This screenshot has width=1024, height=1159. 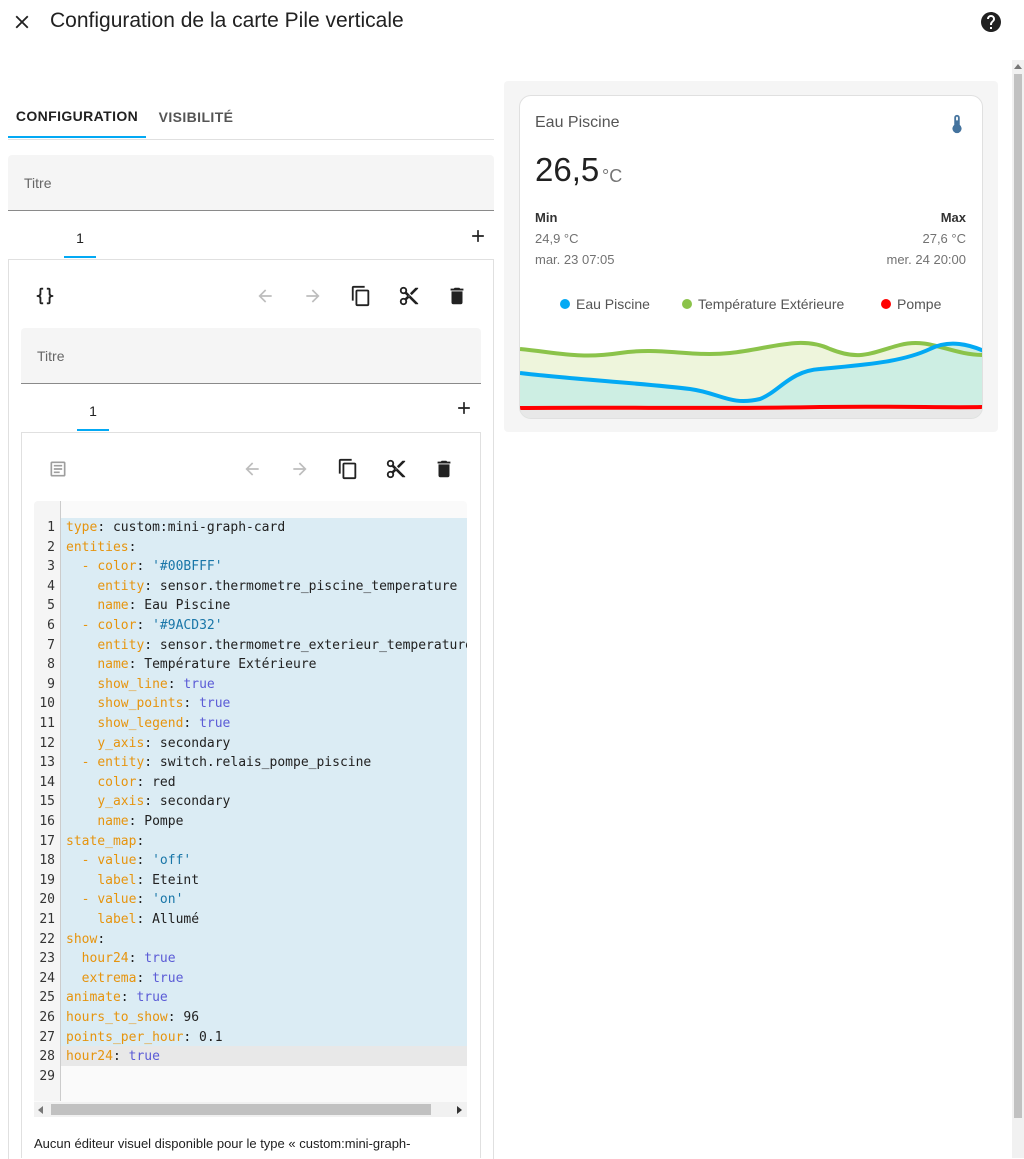 I want to click on code-line: name: Température Extérieure, so click(x=207, y=665).